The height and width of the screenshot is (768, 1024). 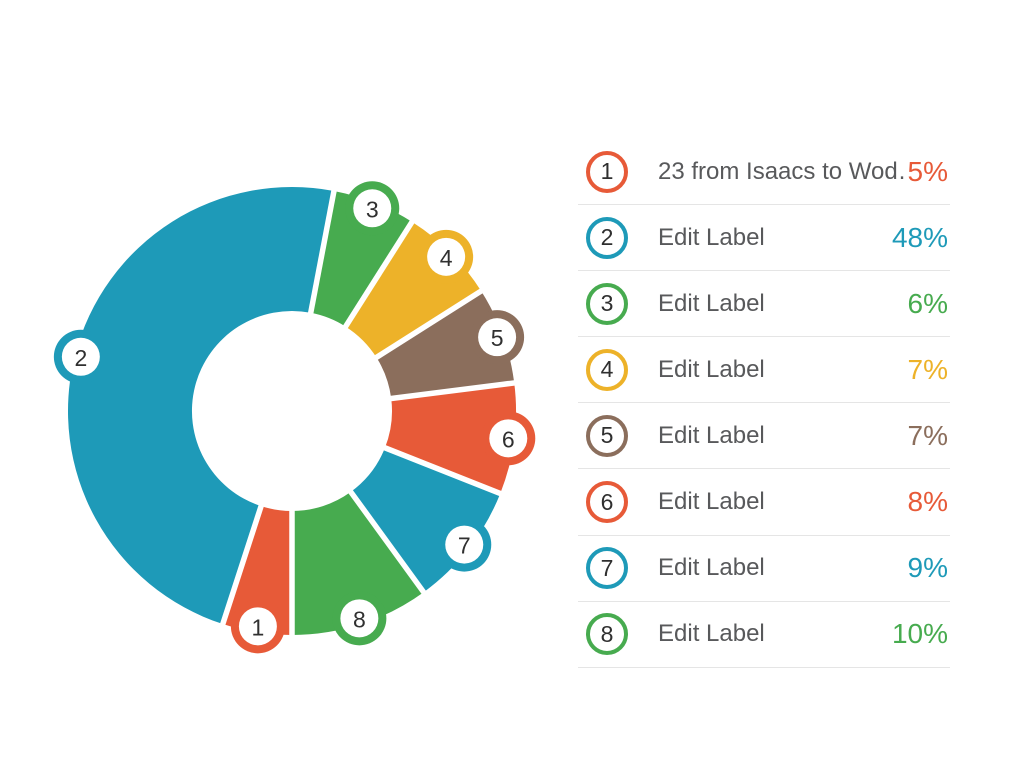 I want to click on segment-badge-8: 8, so click(x=359, y=618).